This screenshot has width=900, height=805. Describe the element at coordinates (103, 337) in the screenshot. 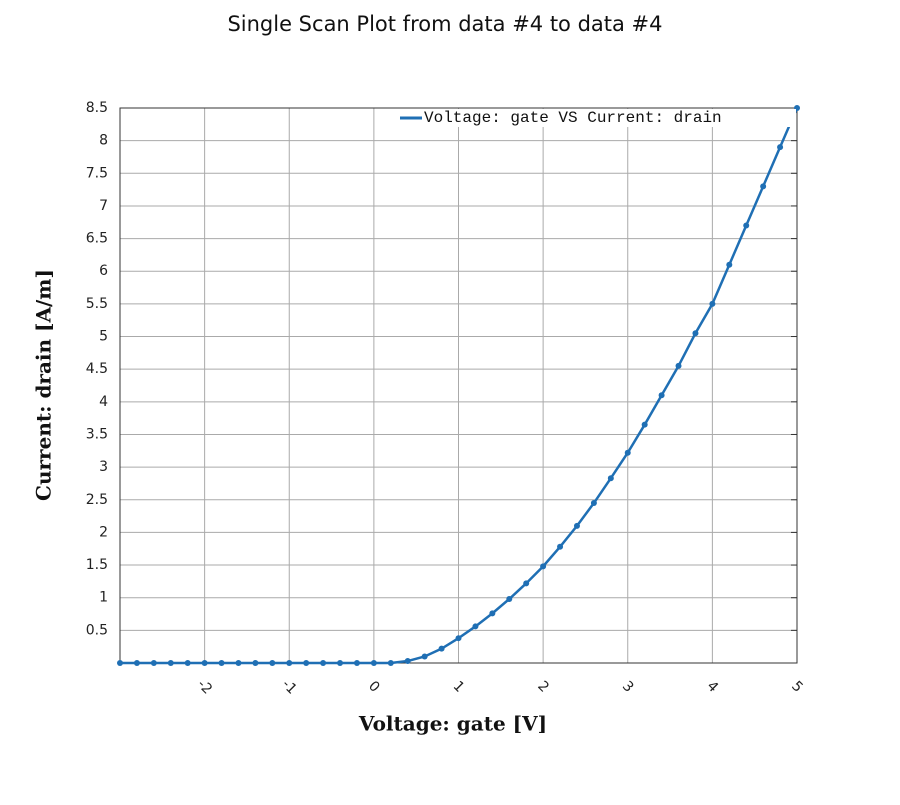

I see `y-tick-label: 5` at that location.